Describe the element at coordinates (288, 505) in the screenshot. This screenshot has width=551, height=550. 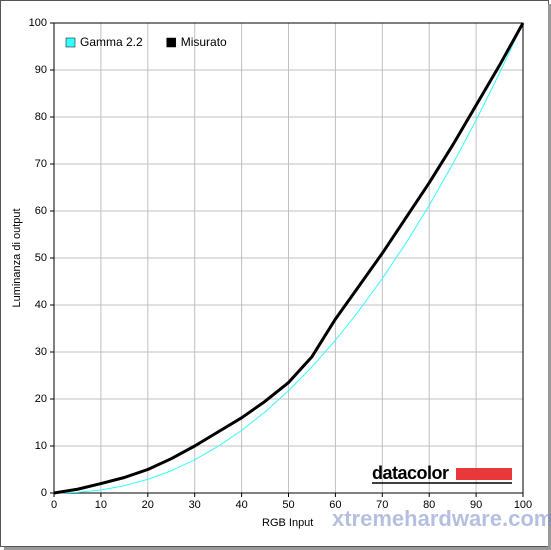
I see `x-tick-label: 50` at that location.